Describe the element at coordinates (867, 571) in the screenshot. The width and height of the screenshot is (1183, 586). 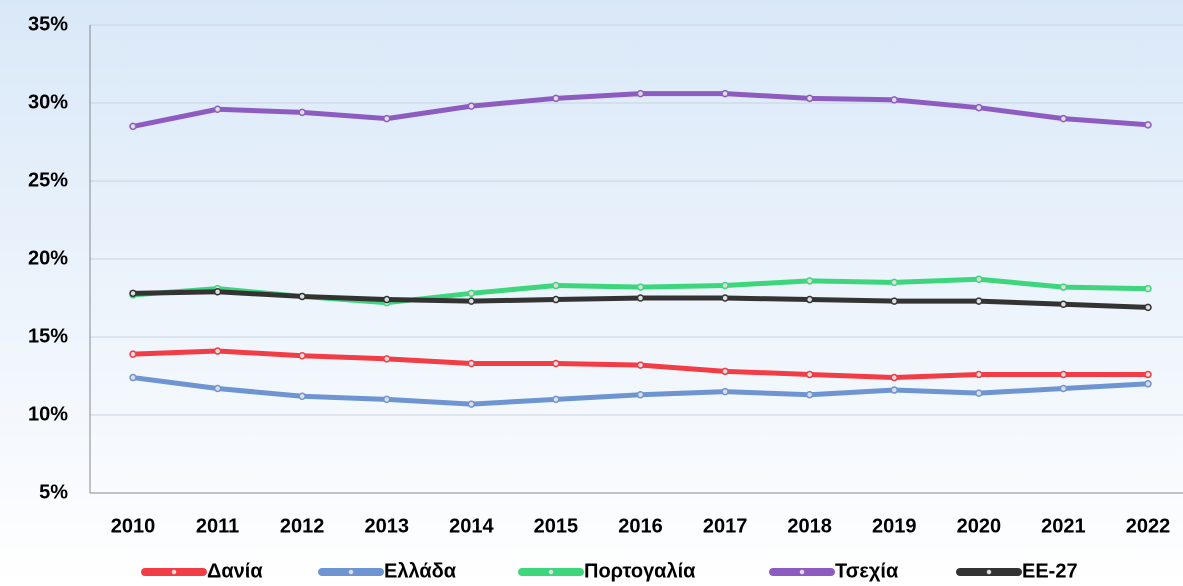
I see `legend-label: Τσεχία` at that location.